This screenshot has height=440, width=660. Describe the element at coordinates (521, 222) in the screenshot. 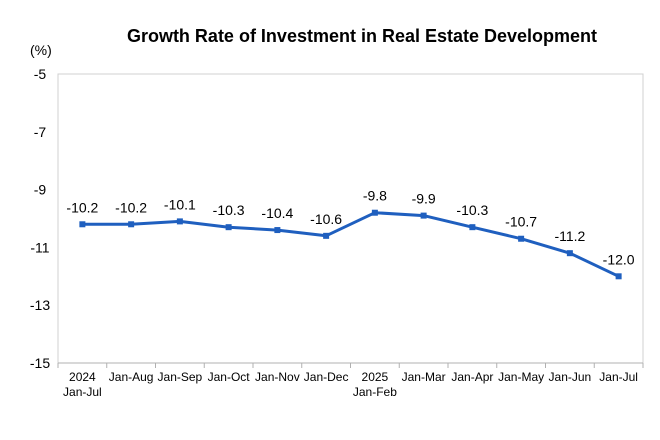

I see `data-label: -10.7` at that location.